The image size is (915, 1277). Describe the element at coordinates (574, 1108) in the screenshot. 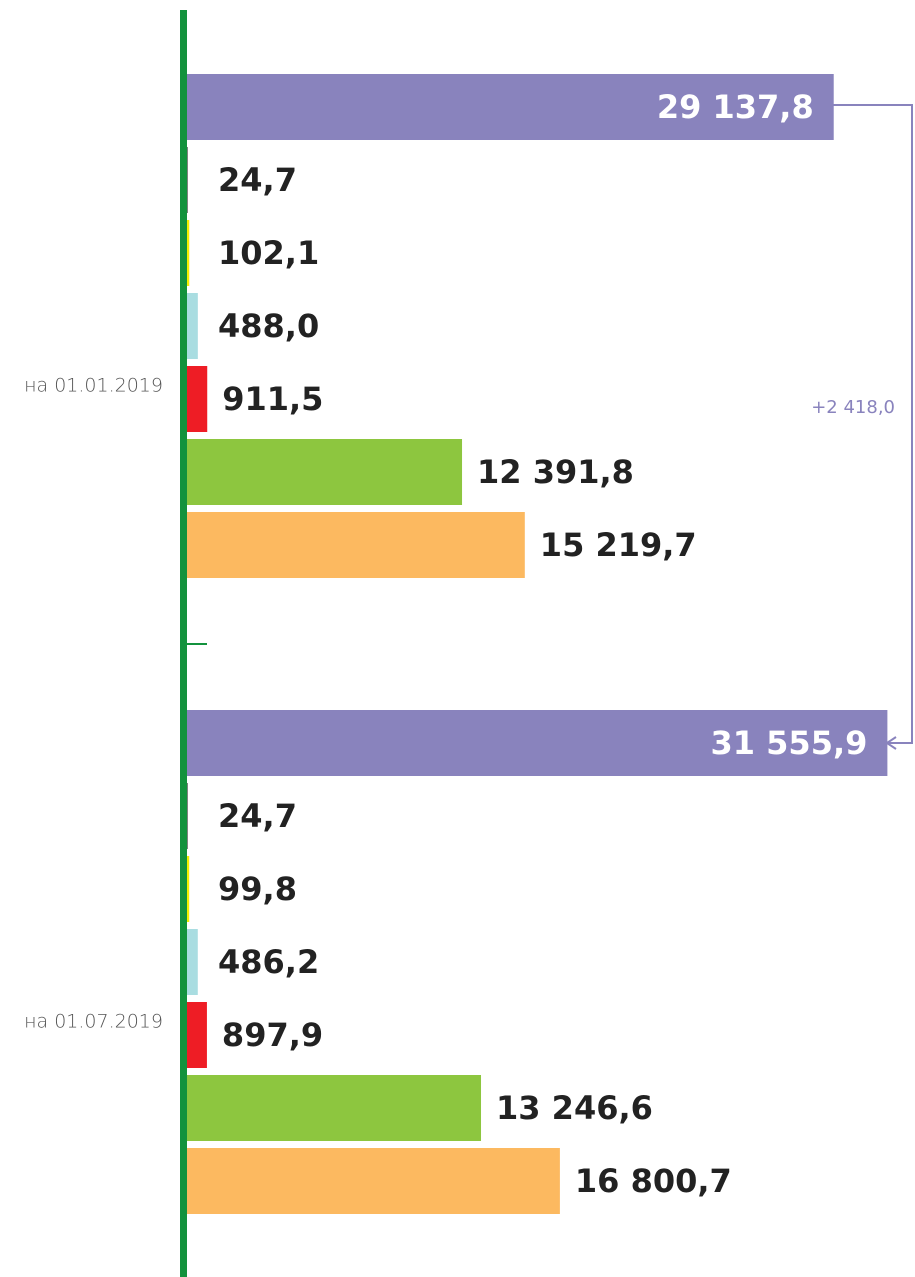

I see `value-label: 13 246,6` at that location.